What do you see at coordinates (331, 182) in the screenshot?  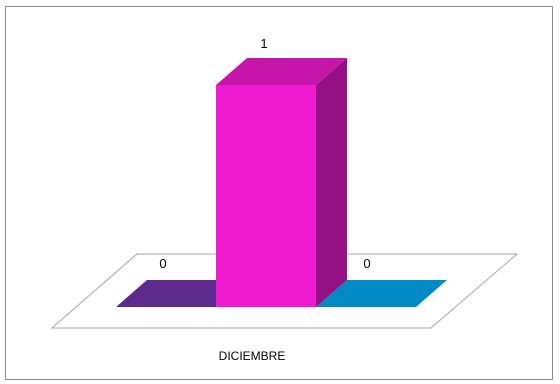 I see `bar-side-face` at bounding box center [331, 182].